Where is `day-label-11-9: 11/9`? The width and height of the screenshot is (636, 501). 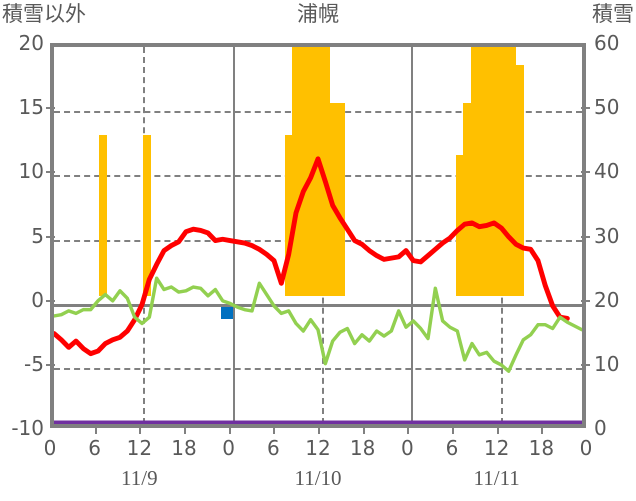
day-label-11-9: 11/9 is located at coordinates (139, 478).